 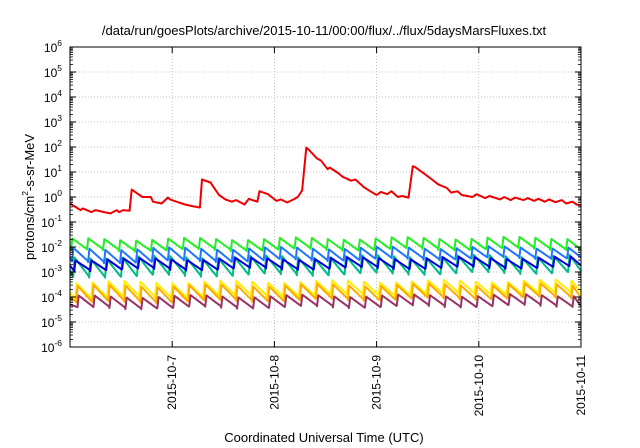 I want to click on y-tick-label: 10⁻³, so click(x=51, y=271).